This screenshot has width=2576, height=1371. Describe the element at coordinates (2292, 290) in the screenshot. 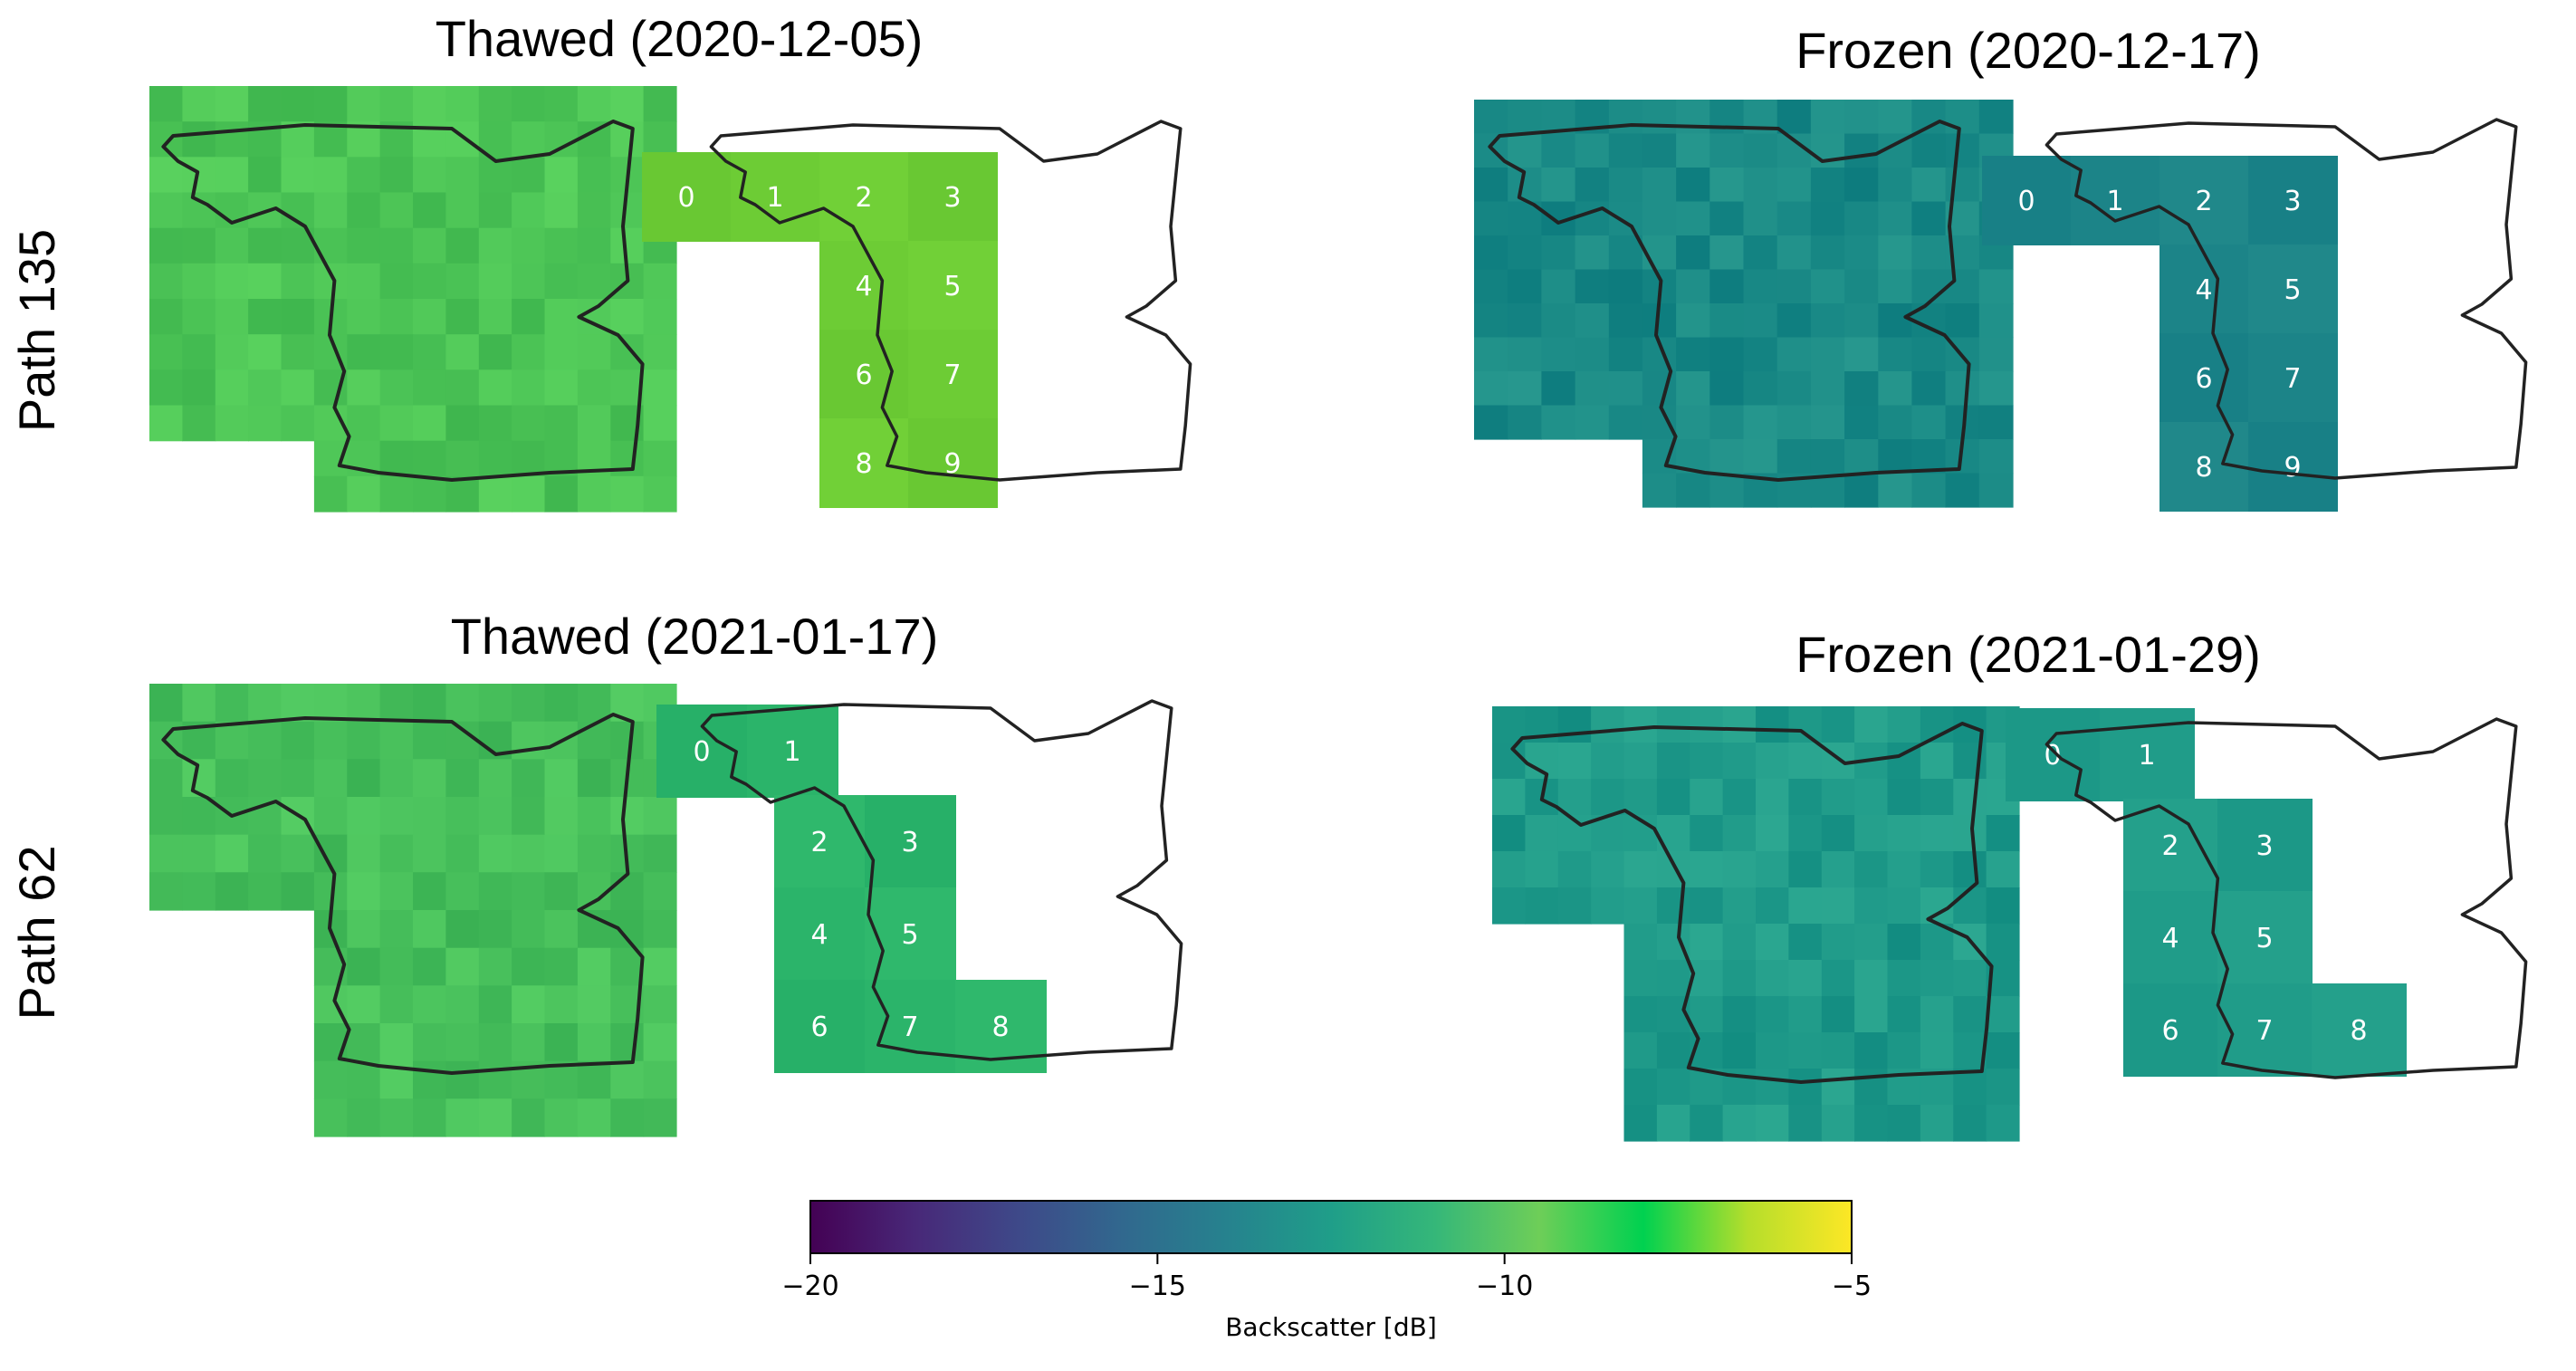

I see `grid-cell-label: 5` at that location.